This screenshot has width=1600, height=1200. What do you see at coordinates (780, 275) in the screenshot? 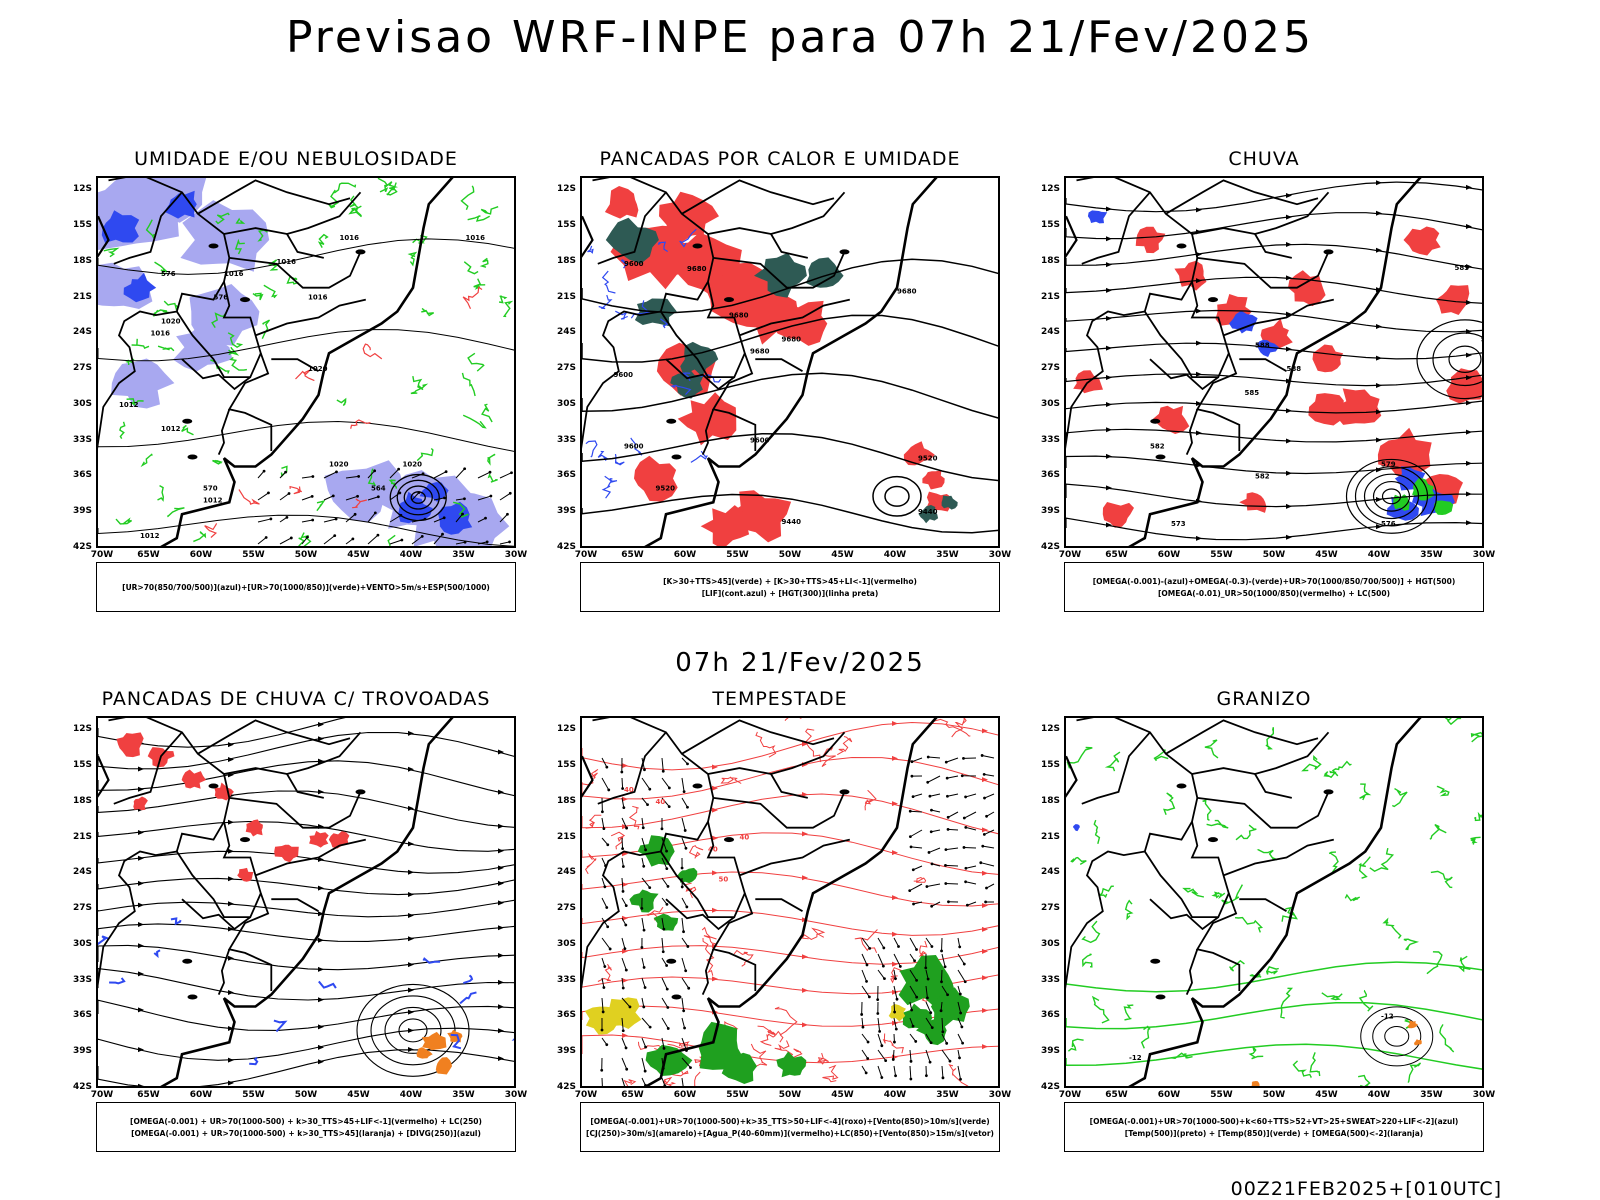
I see `instability-area` at bounding box center [780, 275].